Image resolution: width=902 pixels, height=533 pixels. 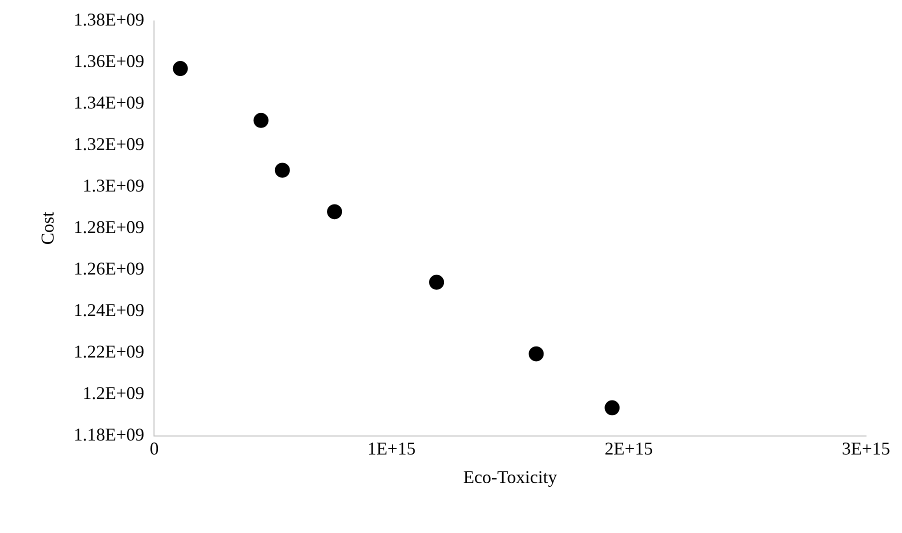 What do you see at coordinates (109, 268) in the screenshot?
I see `y-tick-label: 1.26E+09` at bounding box center [109, 268].